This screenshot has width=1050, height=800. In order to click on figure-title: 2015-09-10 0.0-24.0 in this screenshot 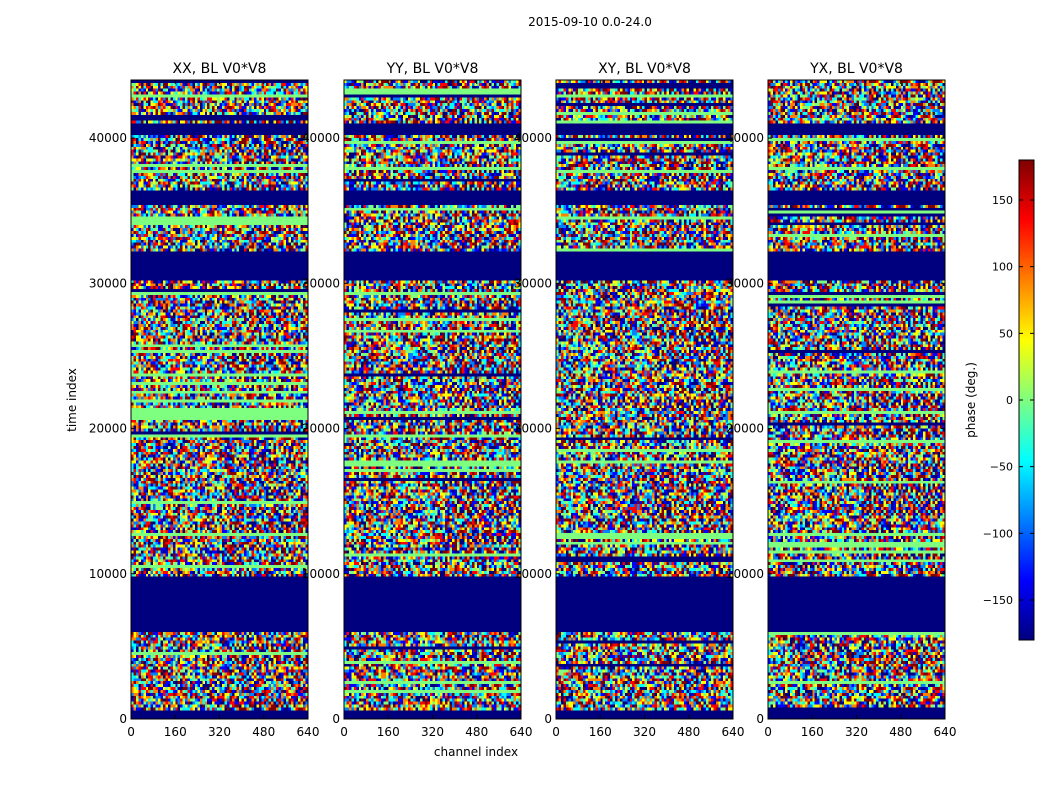, I will do `click(590, 22)`.